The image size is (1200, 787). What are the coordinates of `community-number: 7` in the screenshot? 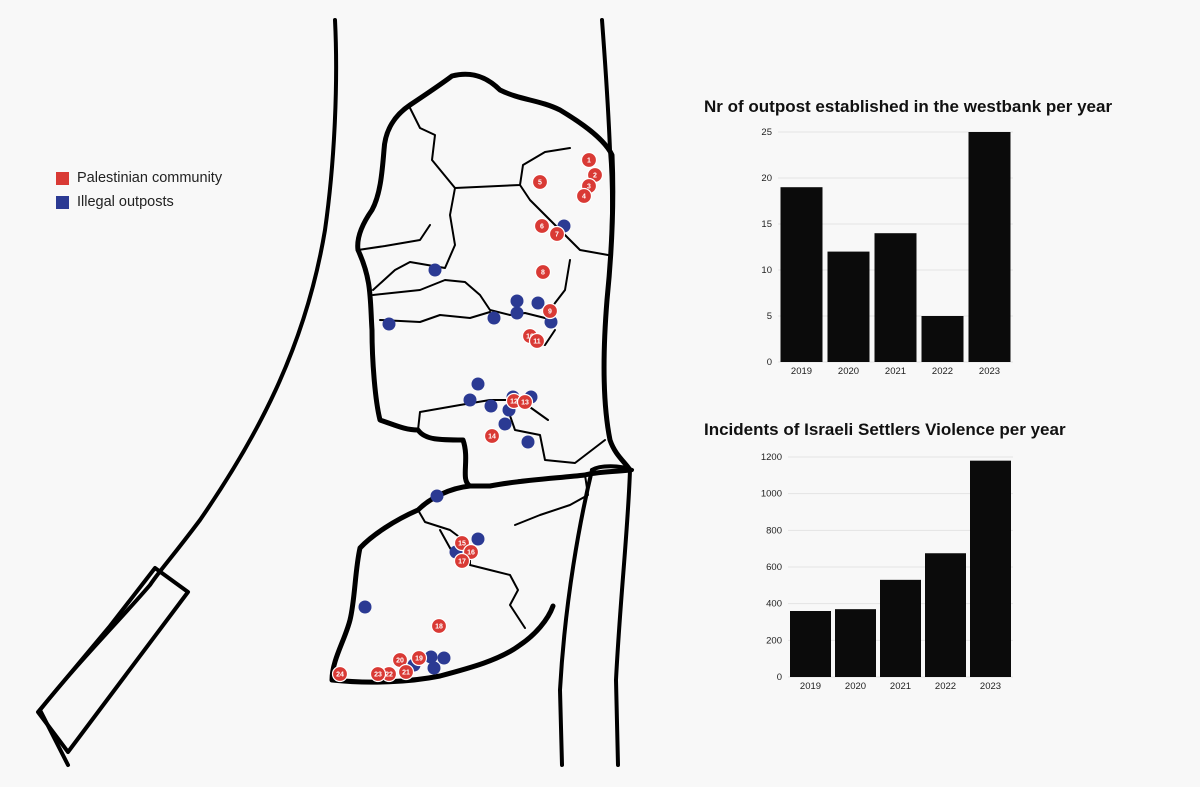 It's located at (557, 235).